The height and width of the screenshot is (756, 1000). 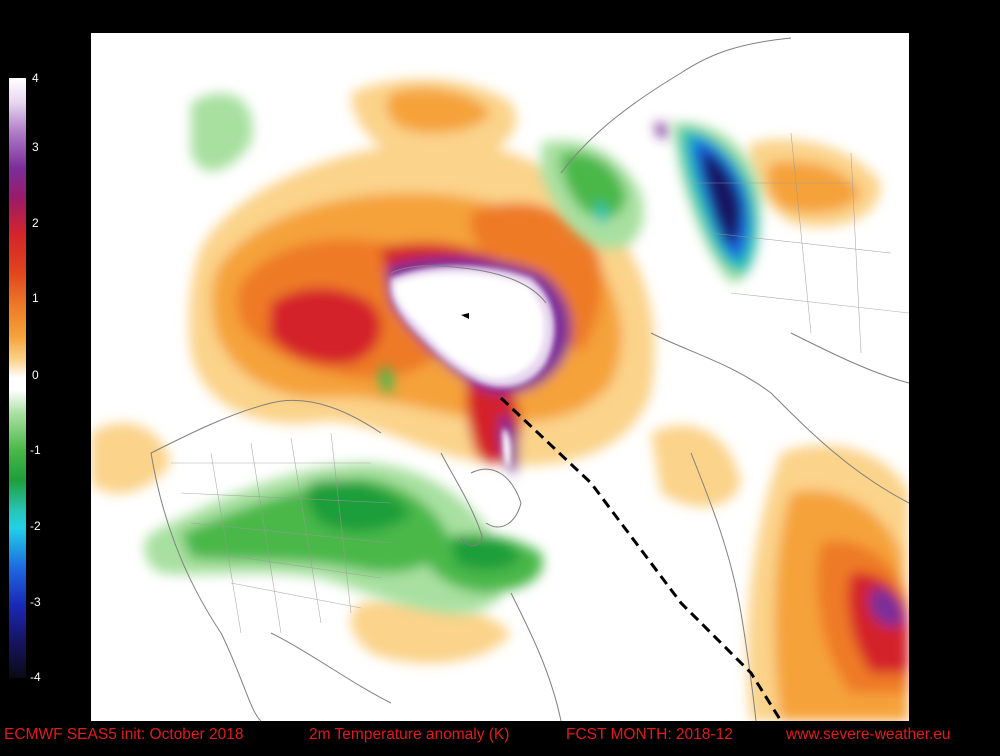 I want to click on colorbar, so click(x=17, y=378).